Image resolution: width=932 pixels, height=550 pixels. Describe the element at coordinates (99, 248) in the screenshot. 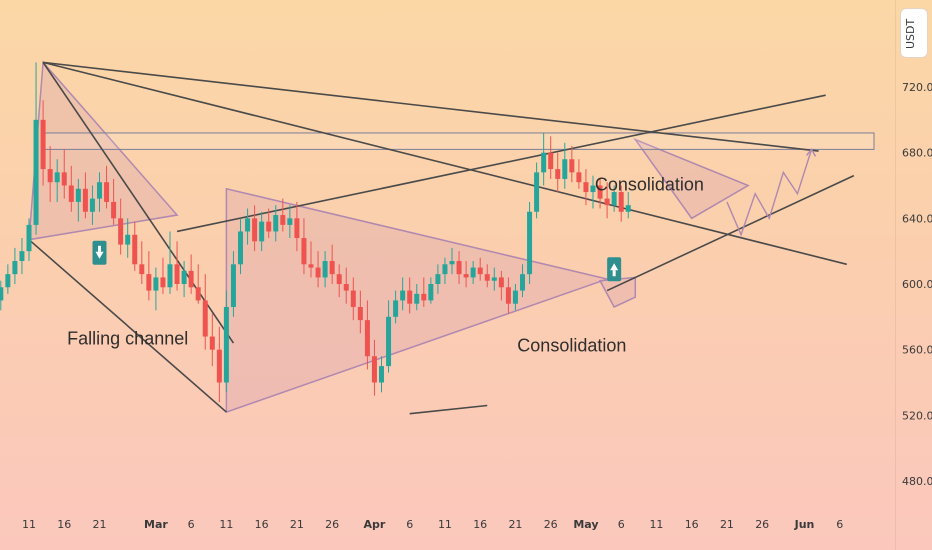

I see `arrow-shaft` at that location.